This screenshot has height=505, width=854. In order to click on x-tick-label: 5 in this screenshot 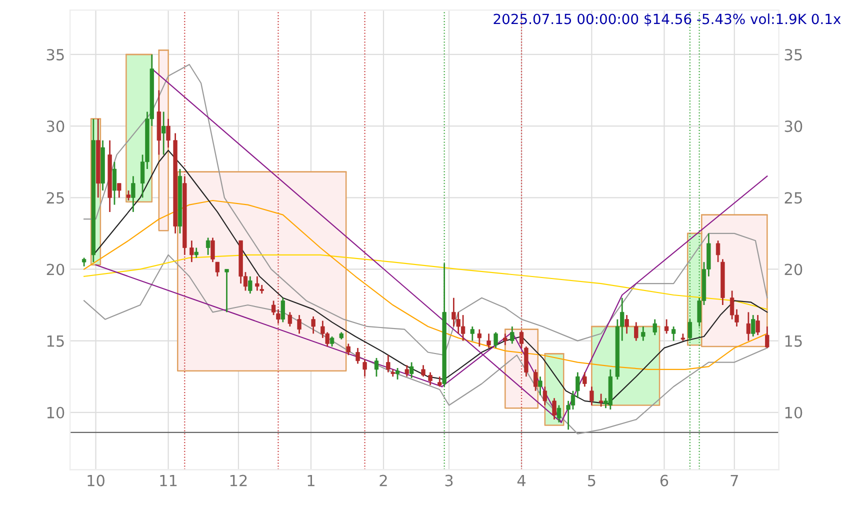, I will do `click(592, 480)`.